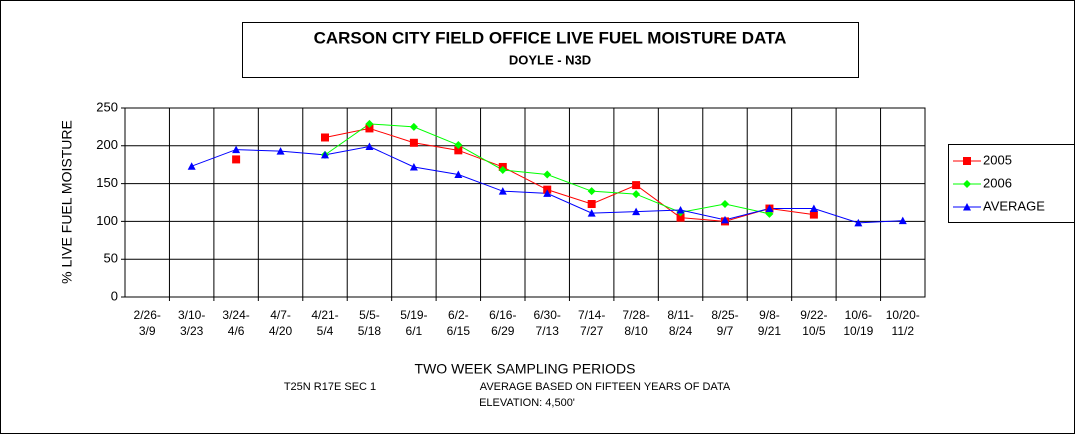 Image resolution: width=1075 pixels, height=435 pixels. Describe the element at coordinates (191, 323) in the screenshot. I see `x-tick-label: 3/10-3/23` at that location.